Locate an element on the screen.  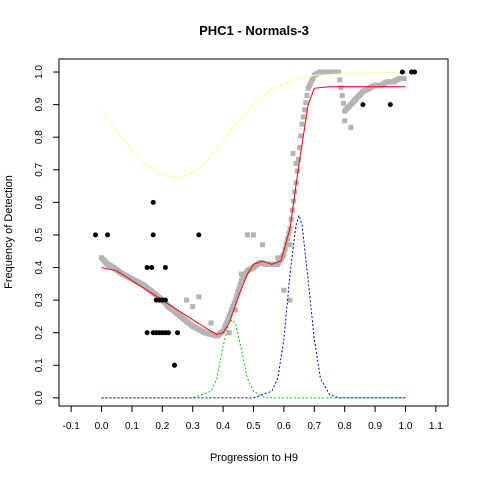
x-tick-label: 1.1 is located at coordinates (436, 426).